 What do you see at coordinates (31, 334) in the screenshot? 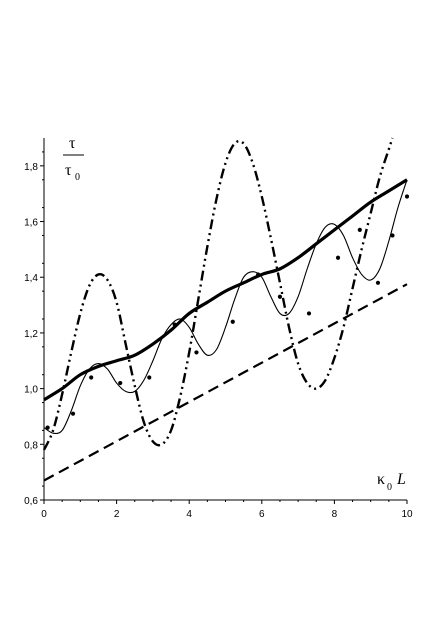
I see `y-tick-label: 1,2` at bounding box center [31, 334].